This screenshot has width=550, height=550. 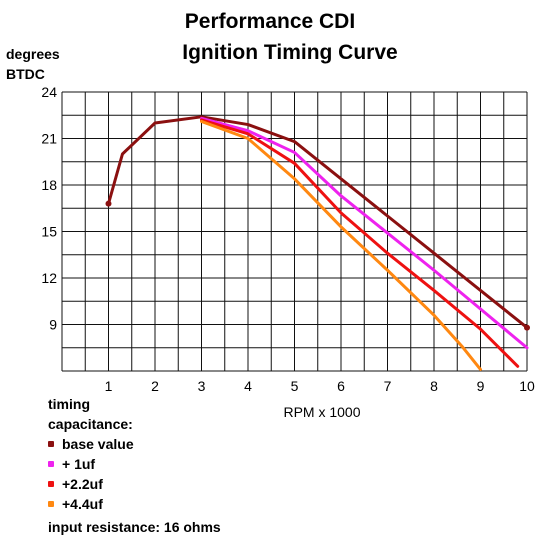 I want to click on y-axis-label-line1: degrees, so click(x=33, y=54).